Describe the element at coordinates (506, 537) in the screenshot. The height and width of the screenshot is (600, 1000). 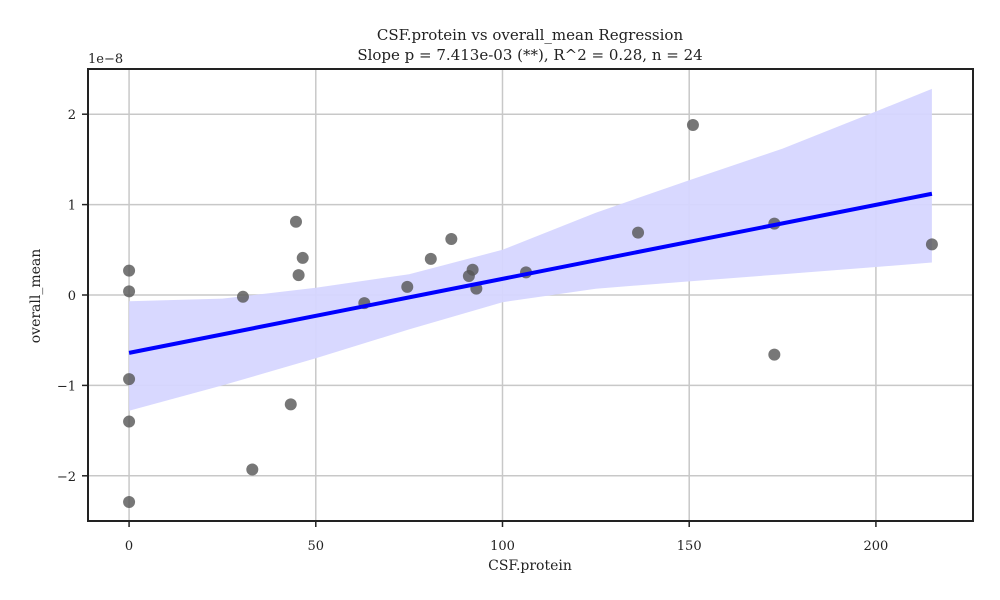
I see `x-axis-ticks: 0 50 100 150 200` at that location.